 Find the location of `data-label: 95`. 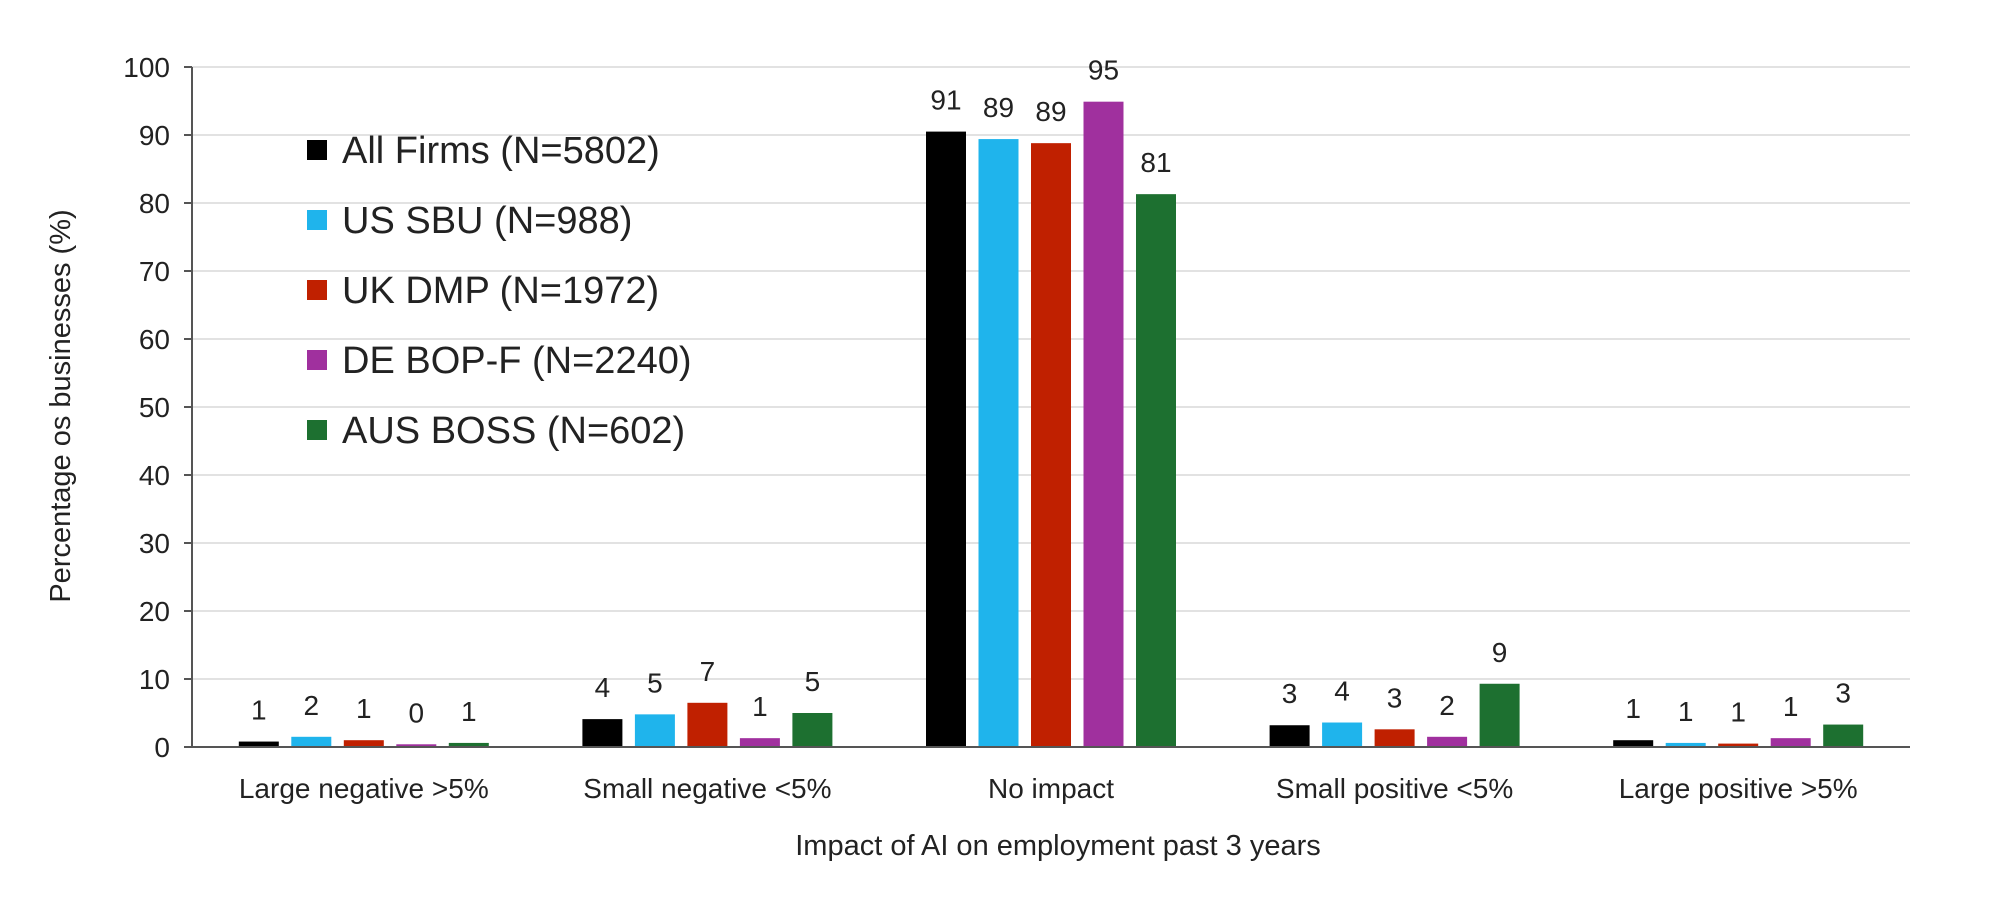

data-label: 95 is located at coordinates (1103, 70).